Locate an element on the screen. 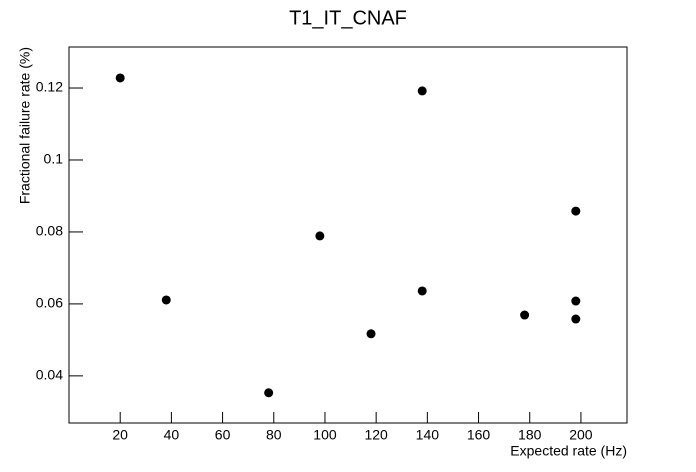 Image resolution: width=696 pixels, height=472 pixels. x-tick-label: 40 is located at coordinates (172, 435).